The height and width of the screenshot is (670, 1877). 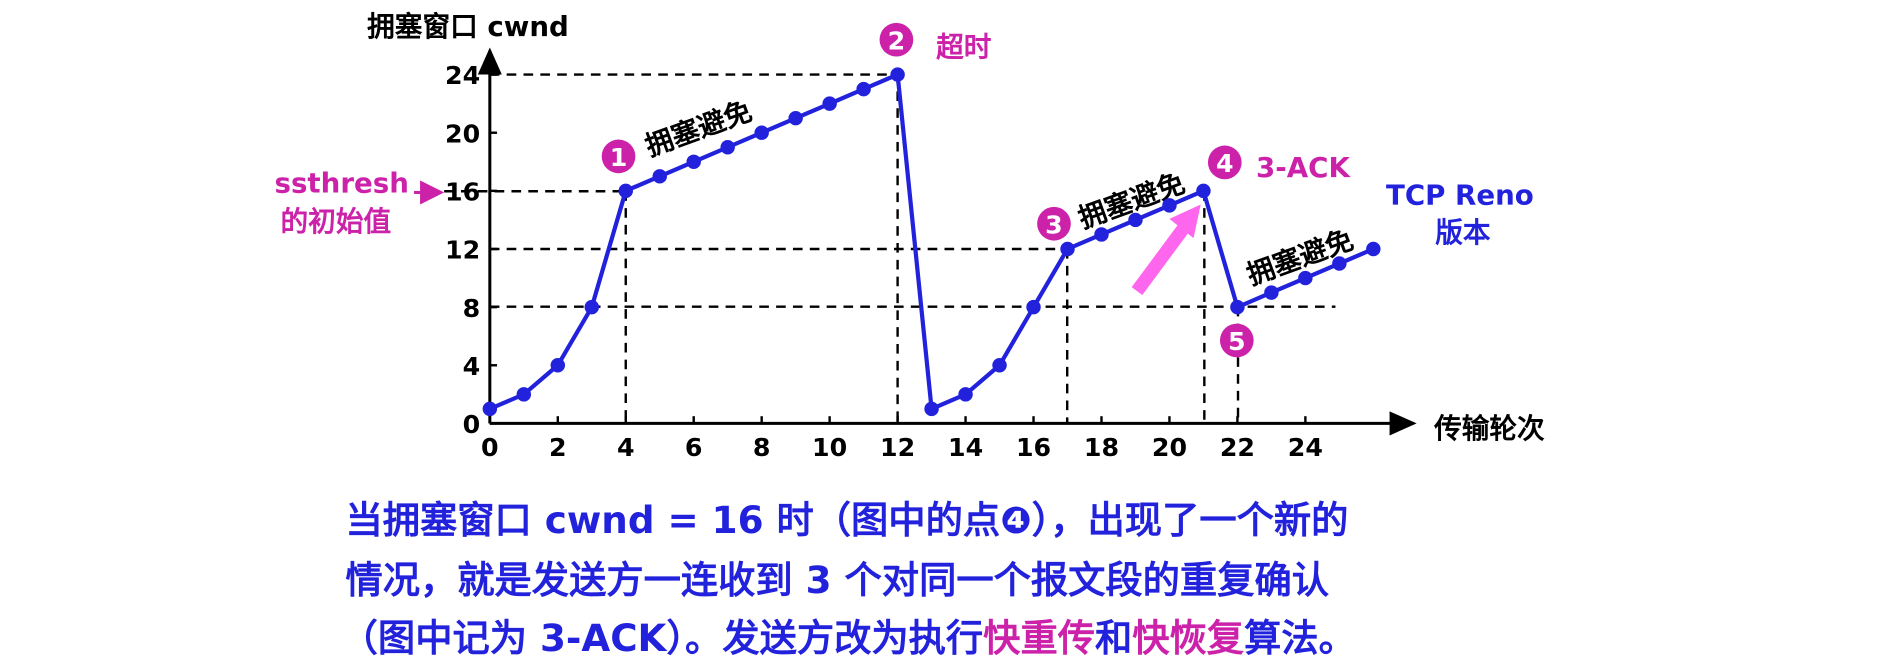 I want to click on caption-segment: 快恢复, so click(x=1188, y=638).